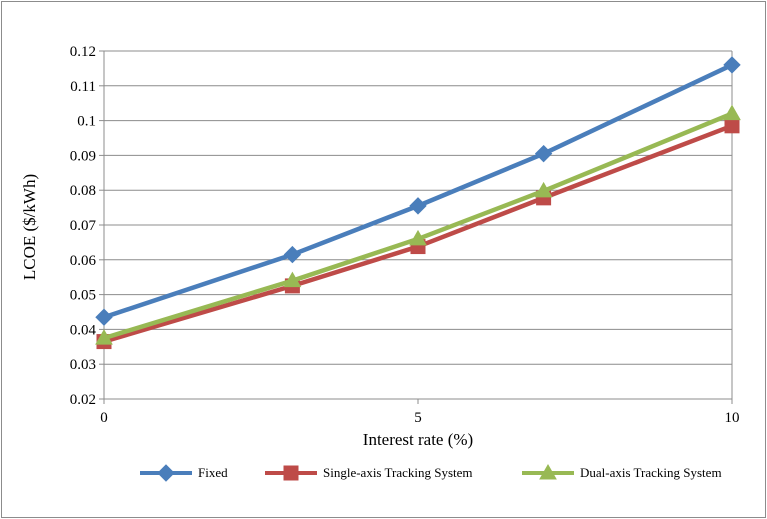  I want to click on x-tick-label: 10, so click(732, 418).